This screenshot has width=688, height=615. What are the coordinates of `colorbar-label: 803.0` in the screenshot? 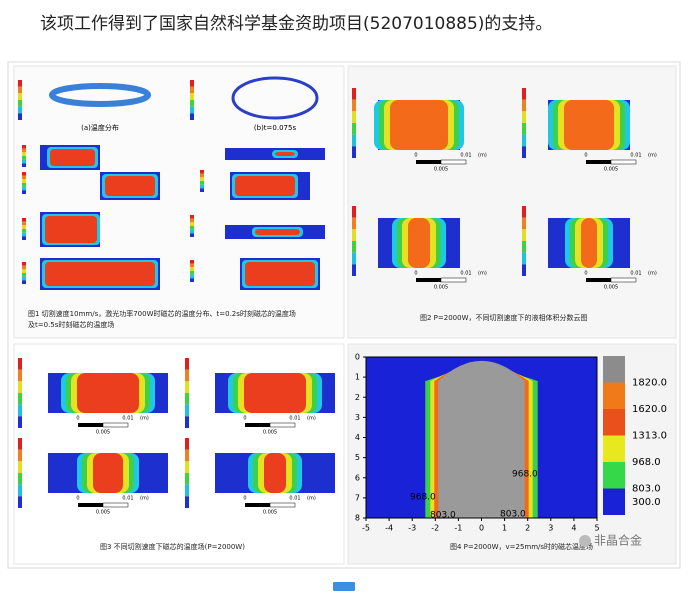 It's located at (646, 489).